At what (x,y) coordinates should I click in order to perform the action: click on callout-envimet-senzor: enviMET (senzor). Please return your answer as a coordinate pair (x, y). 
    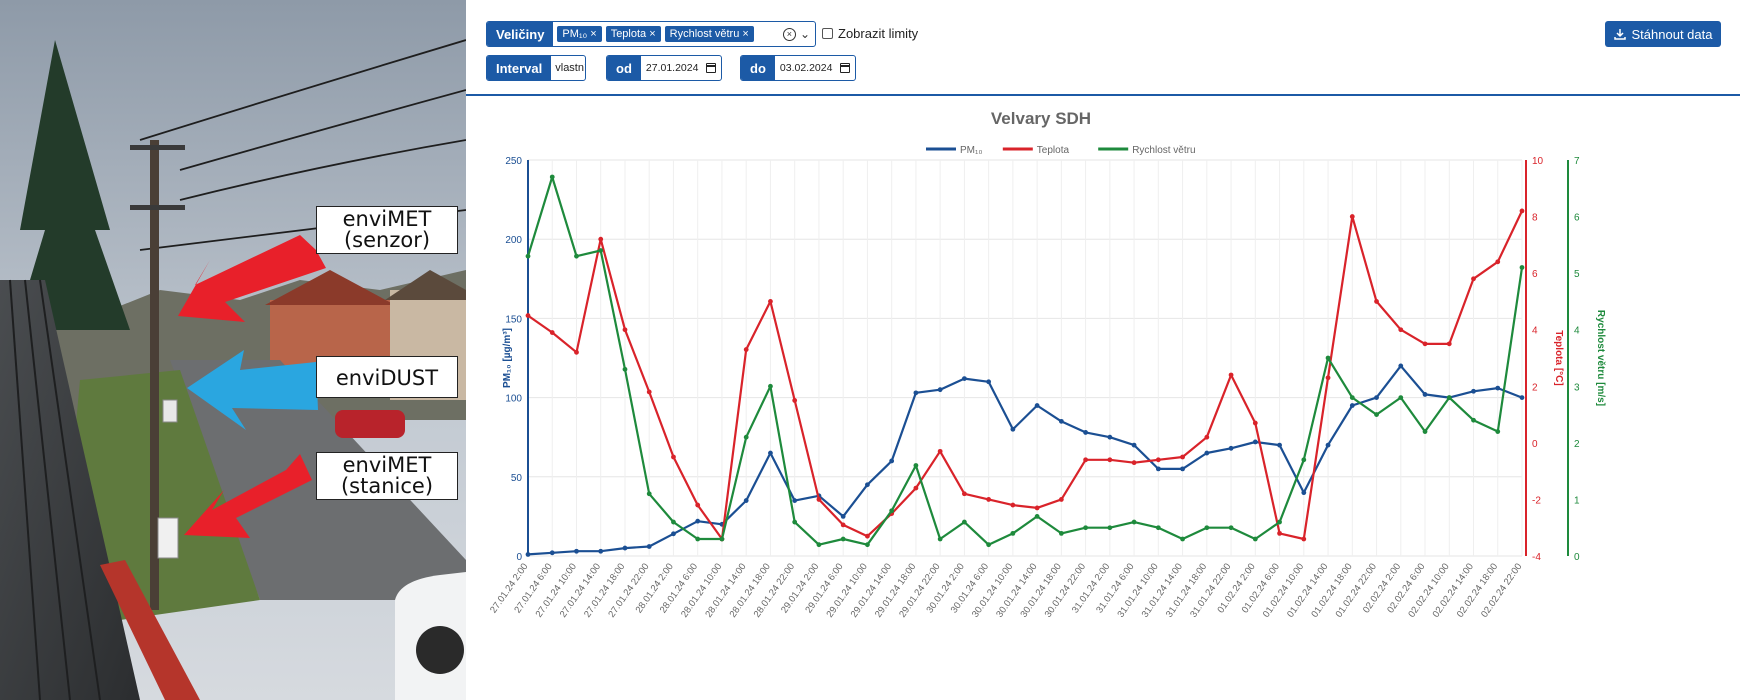
    Looking at the image, I should click on (387, 230).